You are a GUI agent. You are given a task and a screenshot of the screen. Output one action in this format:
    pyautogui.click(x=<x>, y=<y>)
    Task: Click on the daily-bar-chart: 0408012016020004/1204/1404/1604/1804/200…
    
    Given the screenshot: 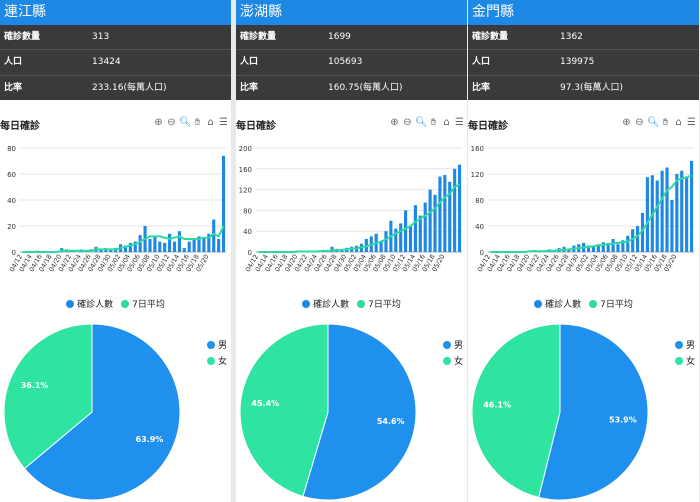 What is the action you would take?
    pyautogui.click(x=350, y=209)
    